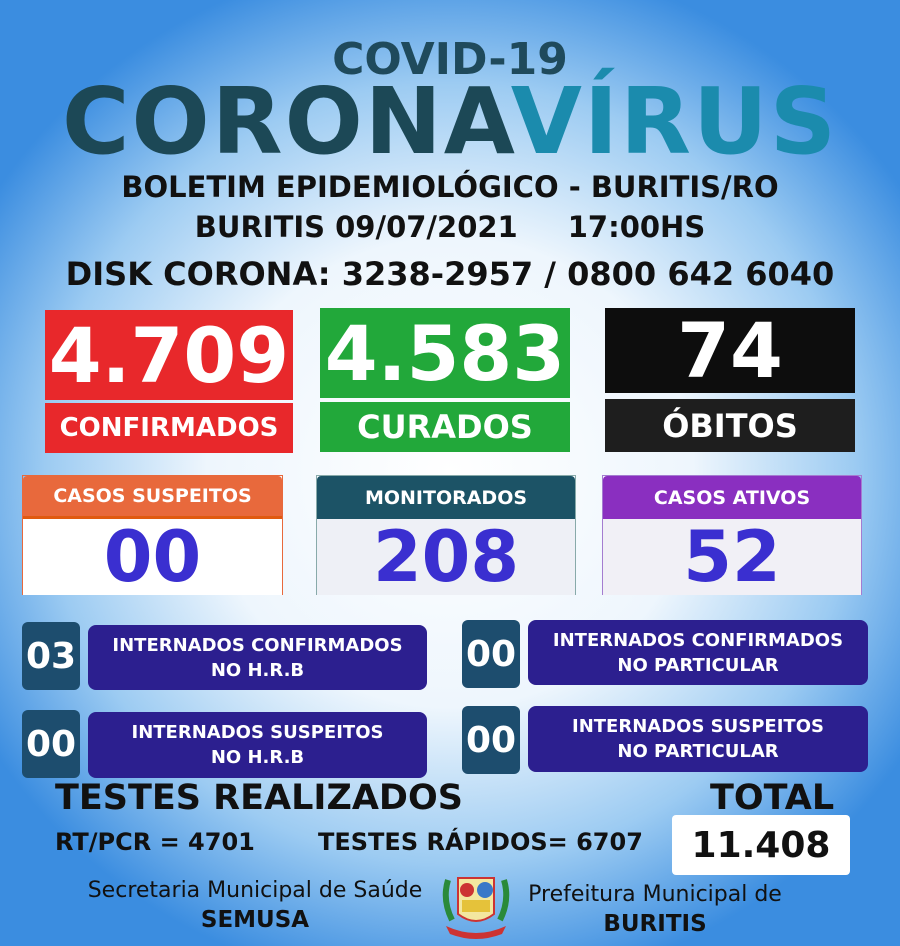 The height and width of the screenshot is (946, 900). What do you see at coordinates (655, 894) in the screenshot?
I see `prefeitura-text: Prefeitura Municipal de` at bounding box center [655, 894].